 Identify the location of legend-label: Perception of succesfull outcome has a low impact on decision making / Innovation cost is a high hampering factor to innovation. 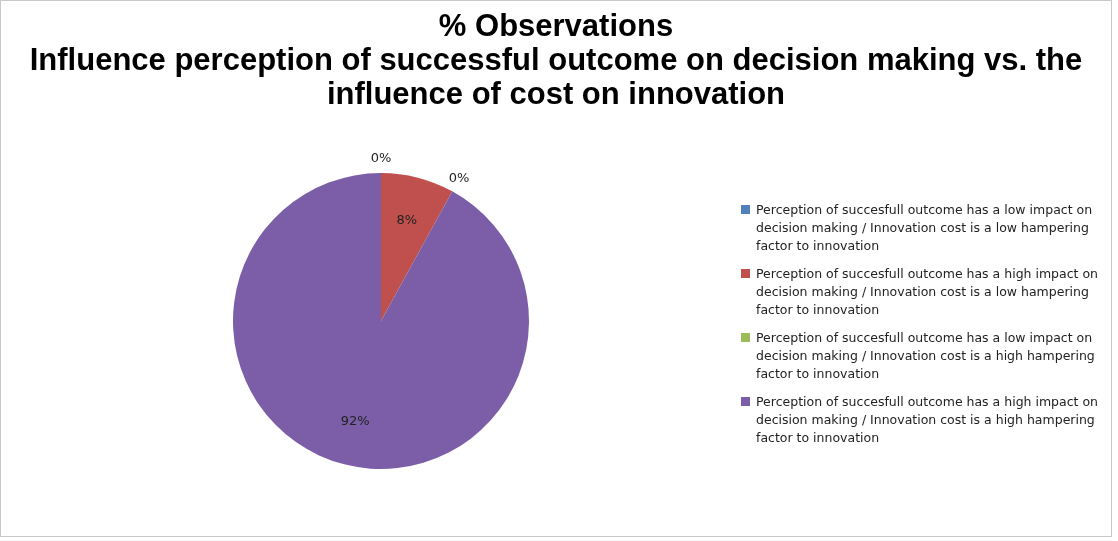
(926, 356).